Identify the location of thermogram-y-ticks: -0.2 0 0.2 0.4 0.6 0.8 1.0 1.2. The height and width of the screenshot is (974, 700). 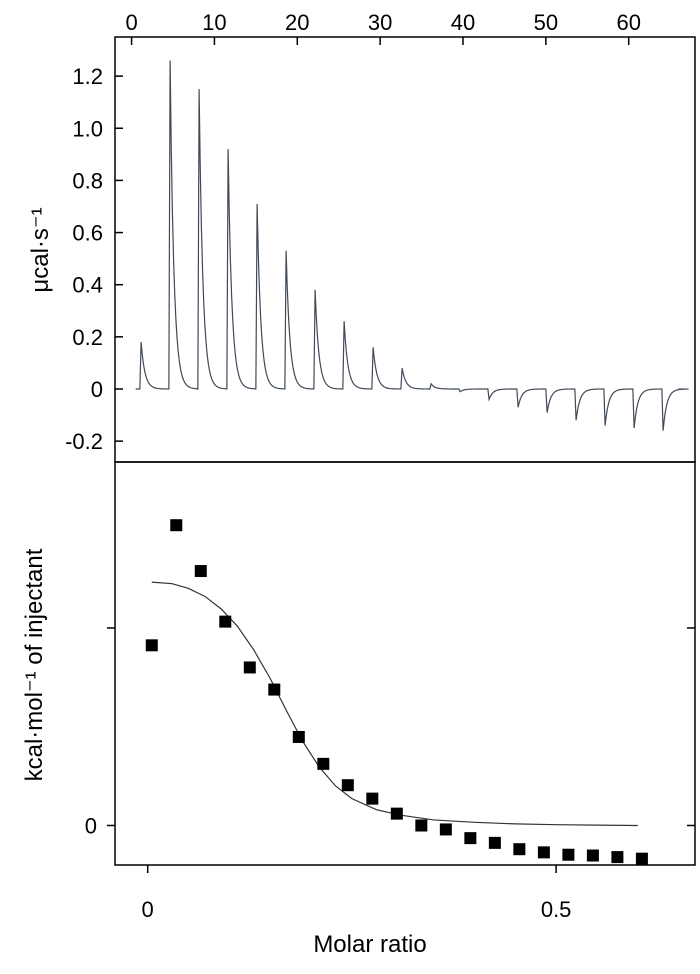
(94, 259).